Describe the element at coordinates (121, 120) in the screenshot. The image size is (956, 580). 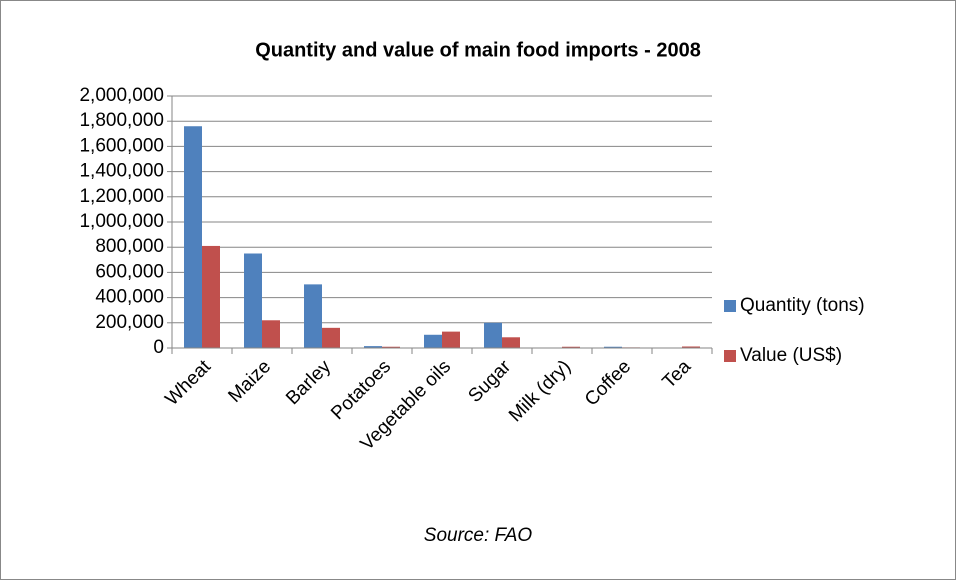
I see `y-tick-label: 1,800,000` at that location.